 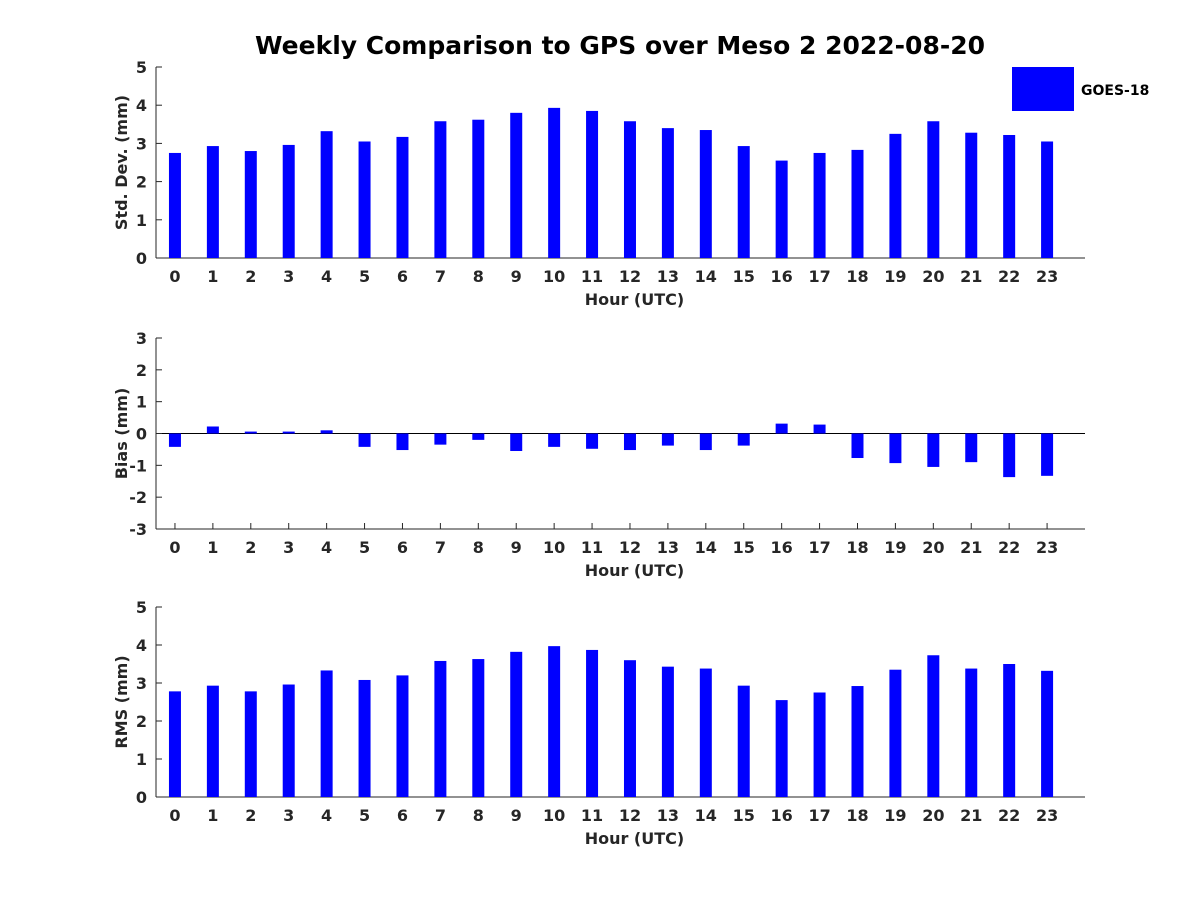 What do you see at coordinates (1047, 276) in the screenshot?
I see `x-tick-label: 23` at bounding box center [1047, 276].